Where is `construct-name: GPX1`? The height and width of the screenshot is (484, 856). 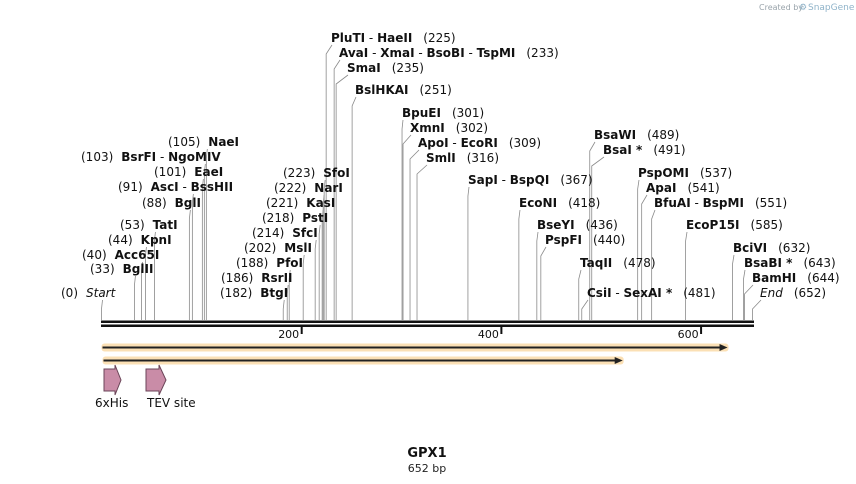 construct-name: GPX1 is located at coordinates (426, 453).